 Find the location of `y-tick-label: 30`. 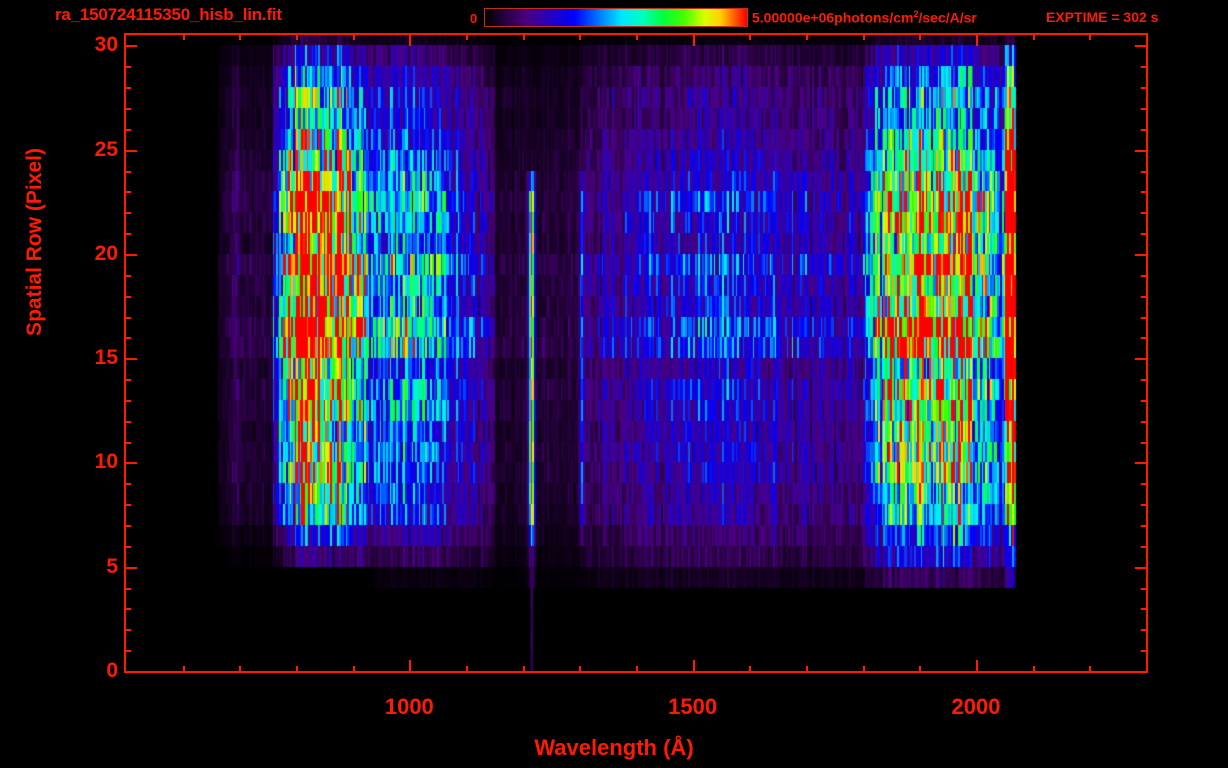

y-tick-label: 30 is located at coordinates (106, 45).